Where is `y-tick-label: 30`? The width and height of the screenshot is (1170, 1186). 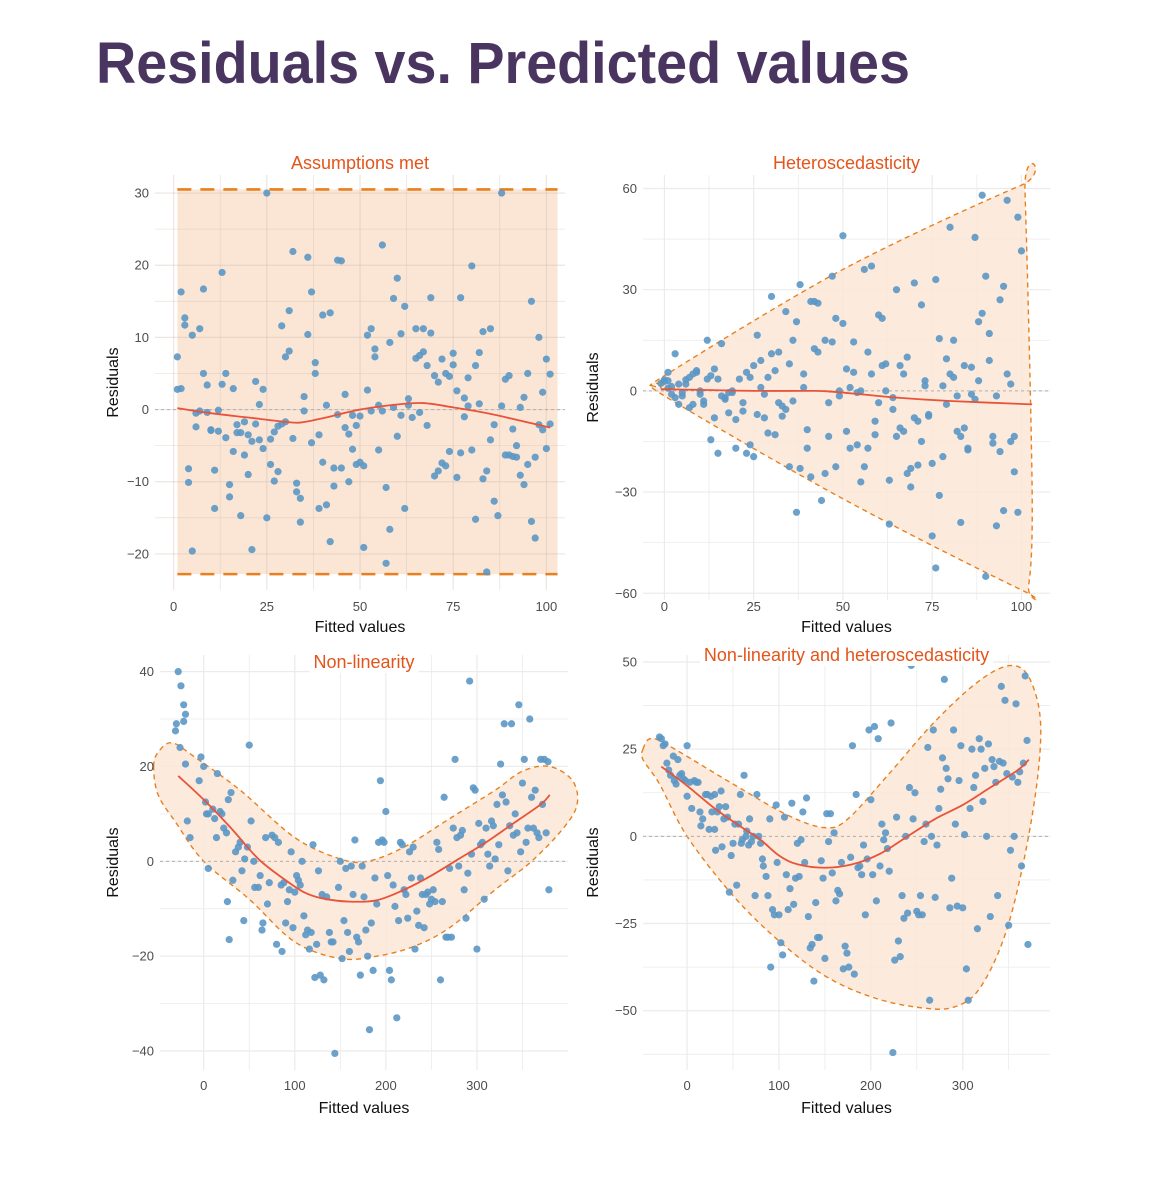 y-tick-label: 30 is located at coordinates (630, 289).